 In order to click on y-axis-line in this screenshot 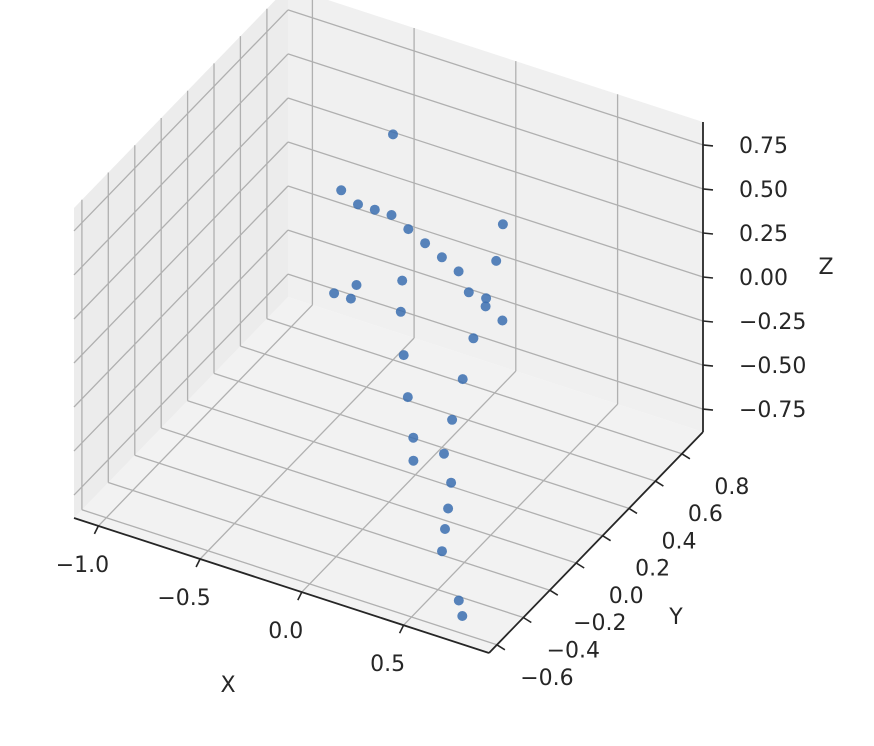, I will do `click(596, 542)`.